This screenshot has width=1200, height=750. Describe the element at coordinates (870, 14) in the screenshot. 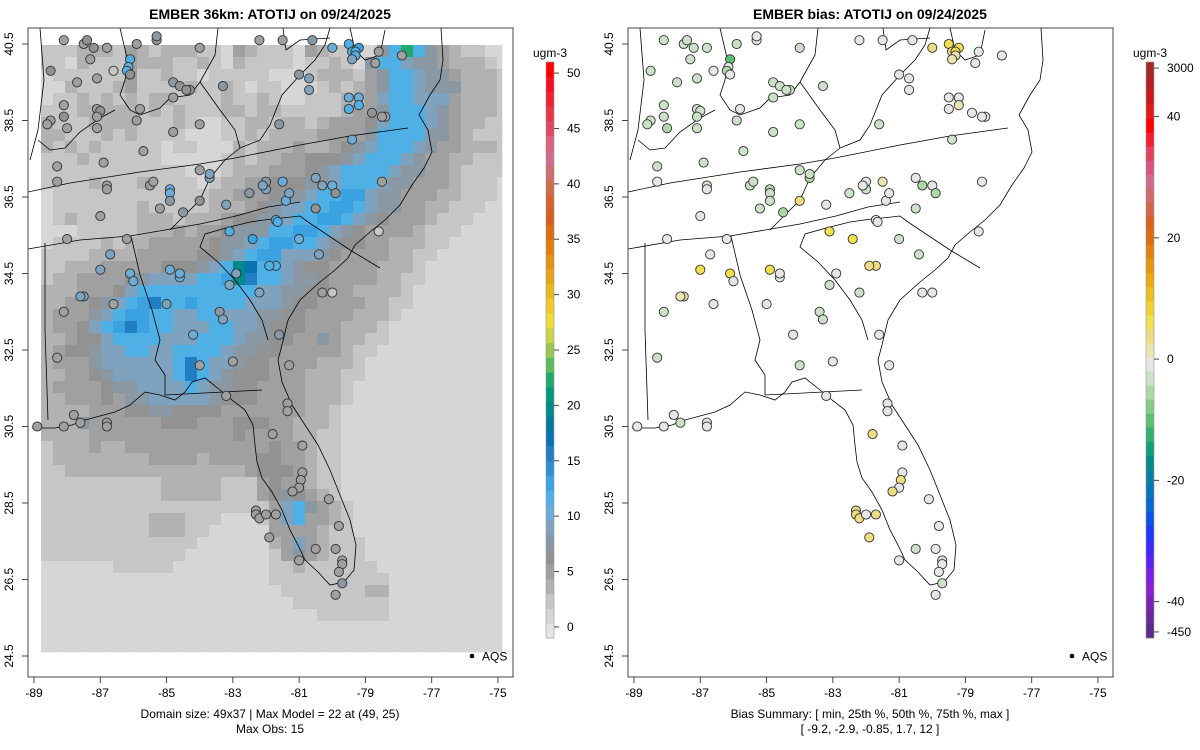

I see `right-plot-title: EMBER bias: ATOTIJ on 09/24/2025` at that location.